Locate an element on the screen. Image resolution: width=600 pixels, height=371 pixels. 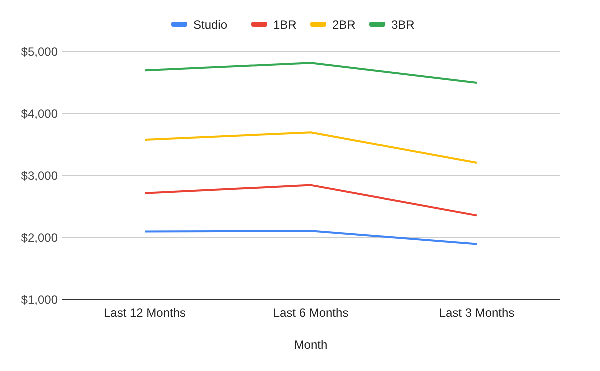
y-tick-label: $4,000 is located at coordinates (39, 114).